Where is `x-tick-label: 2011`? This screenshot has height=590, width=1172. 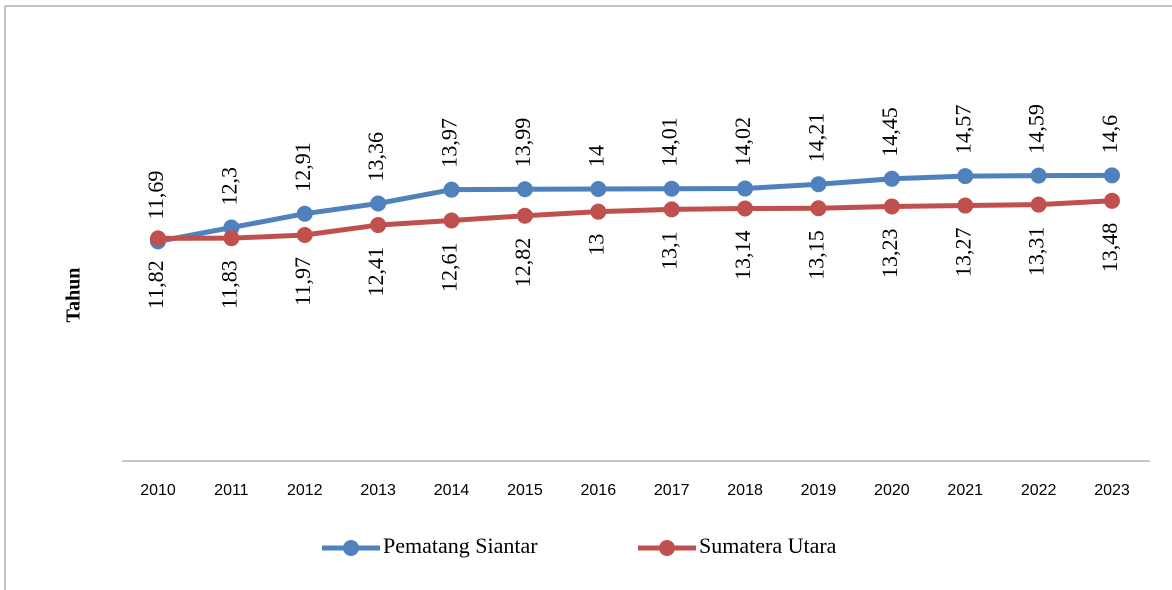 x-tick-label: 2011 is located at coordinates (231, 490).